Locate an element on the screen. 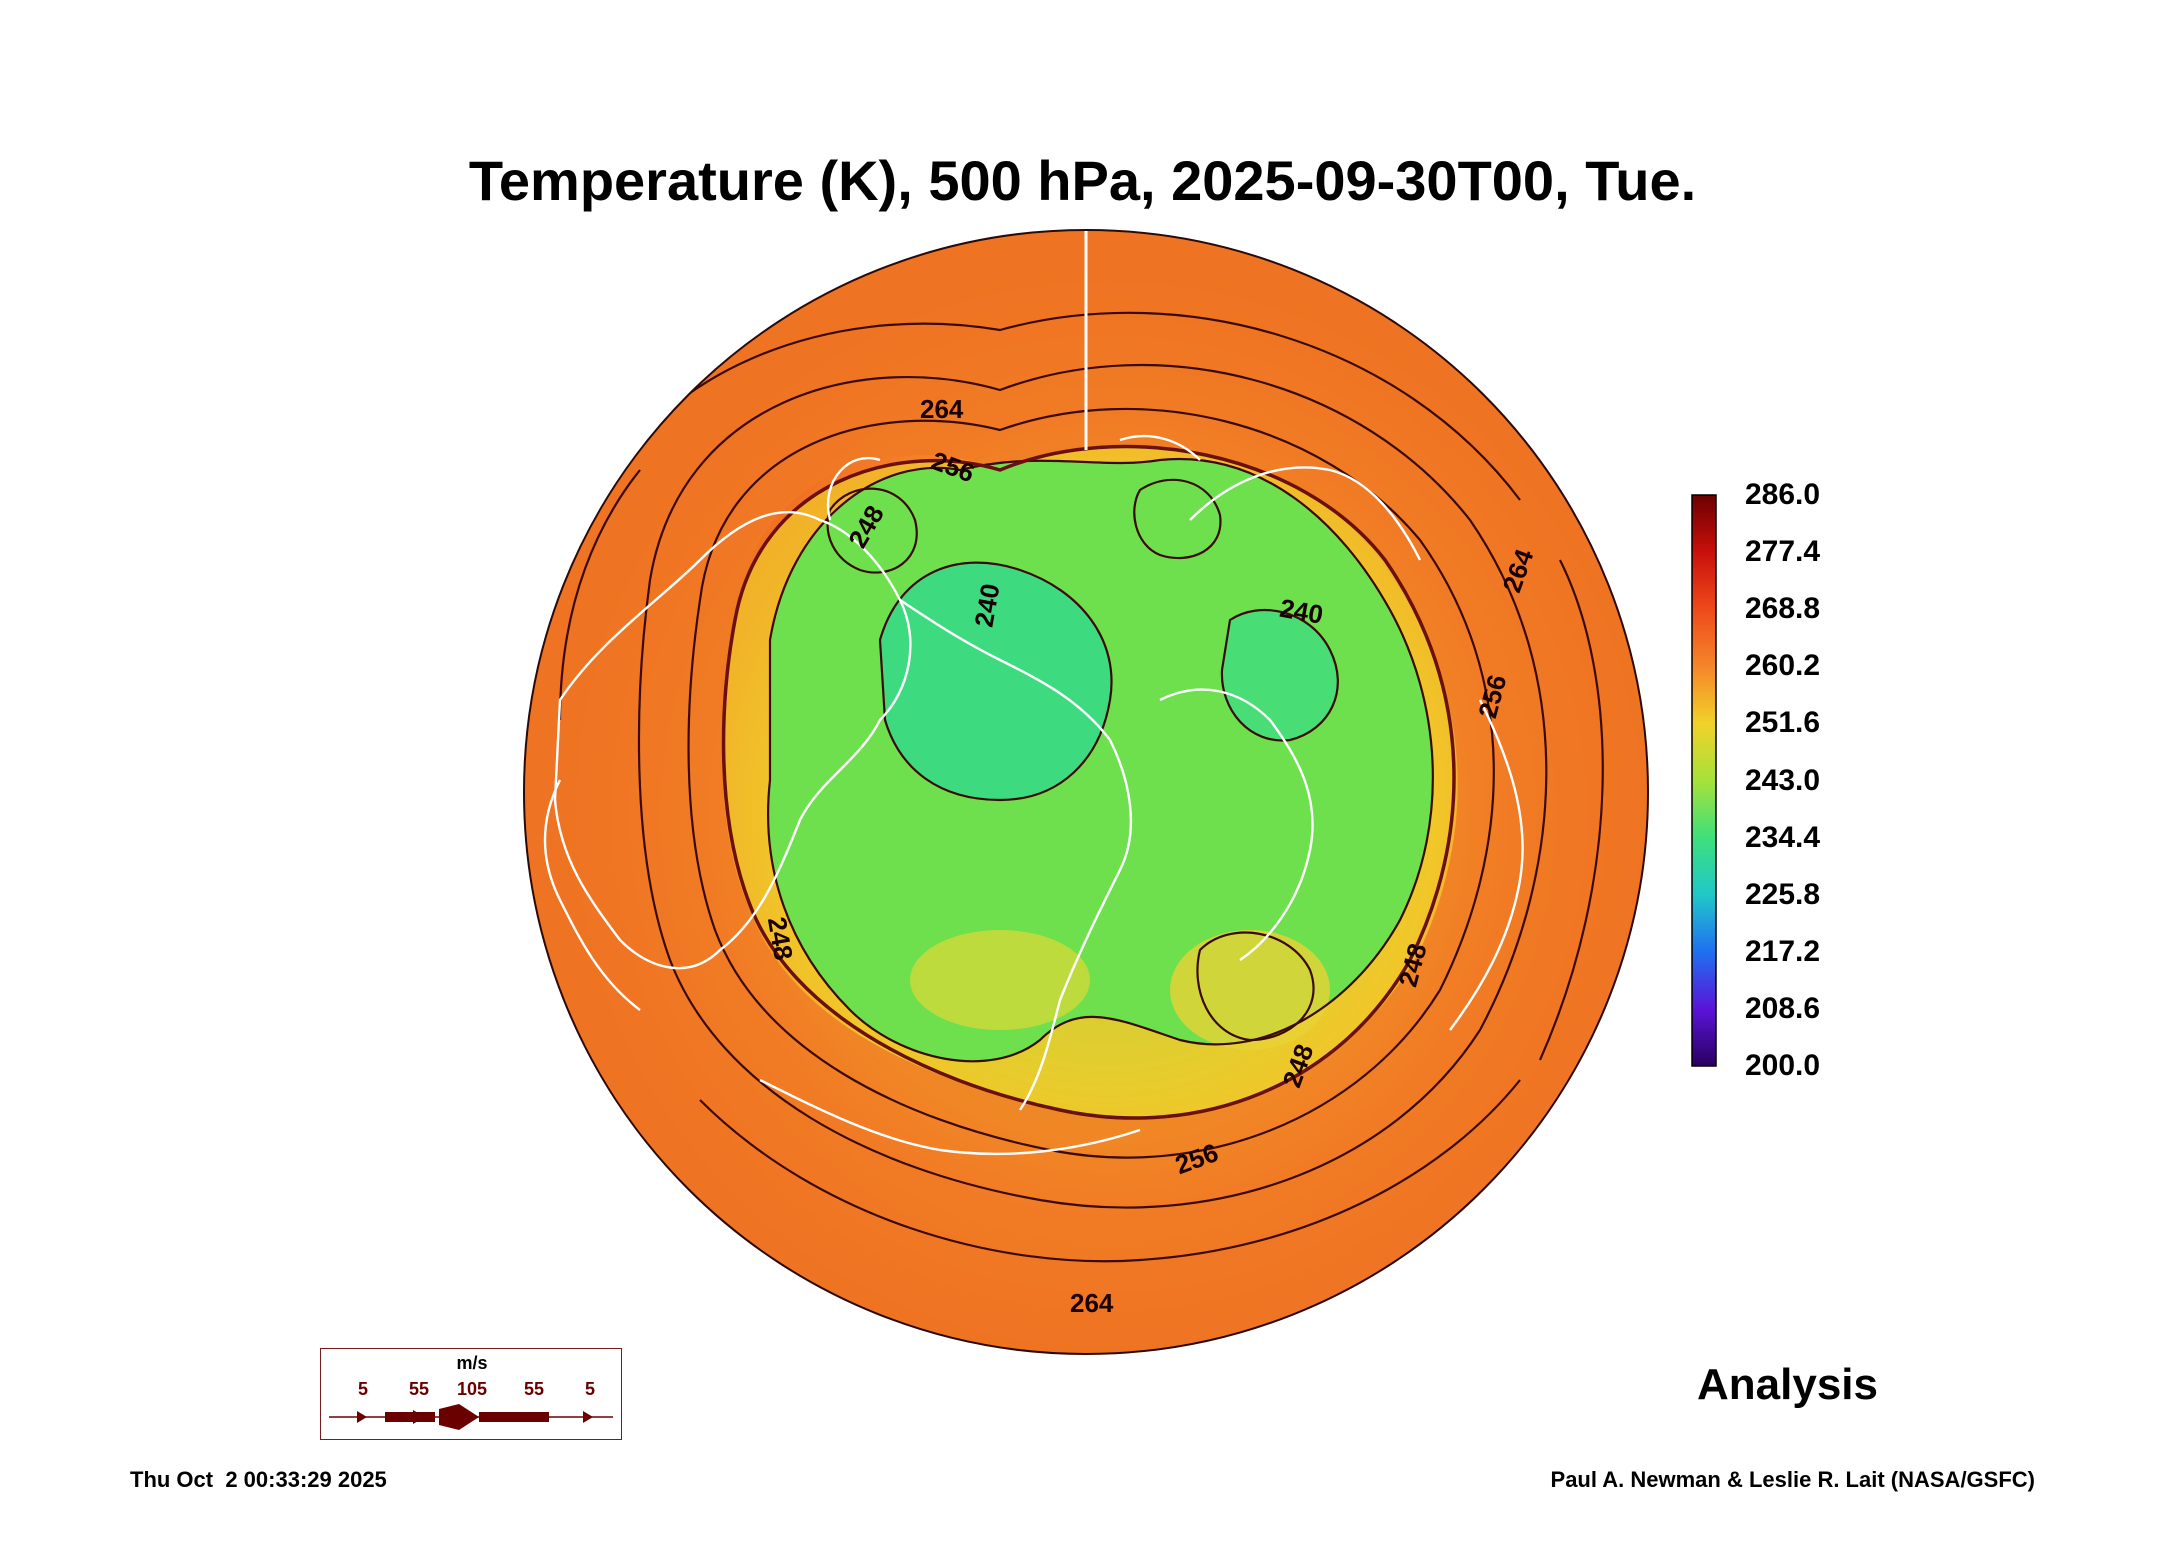 This screenshot has height=1561, width=2165. colorbar-tick-label: 208.6 is located at coordinates (1783, 1008).